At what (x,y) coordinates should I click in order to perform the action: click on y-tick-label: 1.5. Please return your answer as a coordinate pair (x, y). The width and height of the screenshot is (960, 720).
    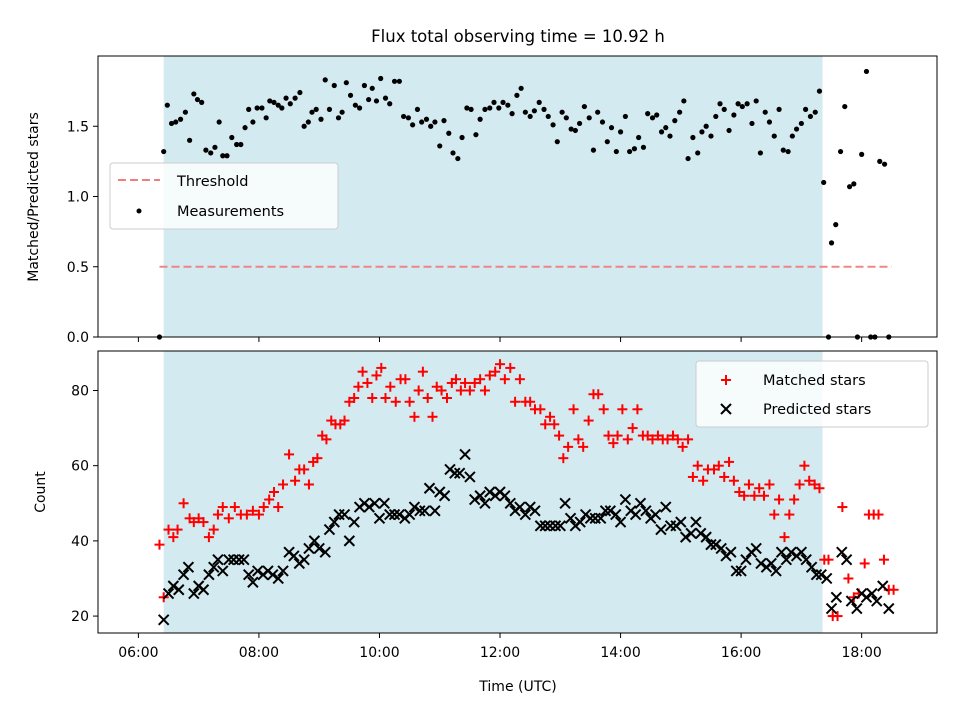
    Looking at the image, I should click on (78, 127).